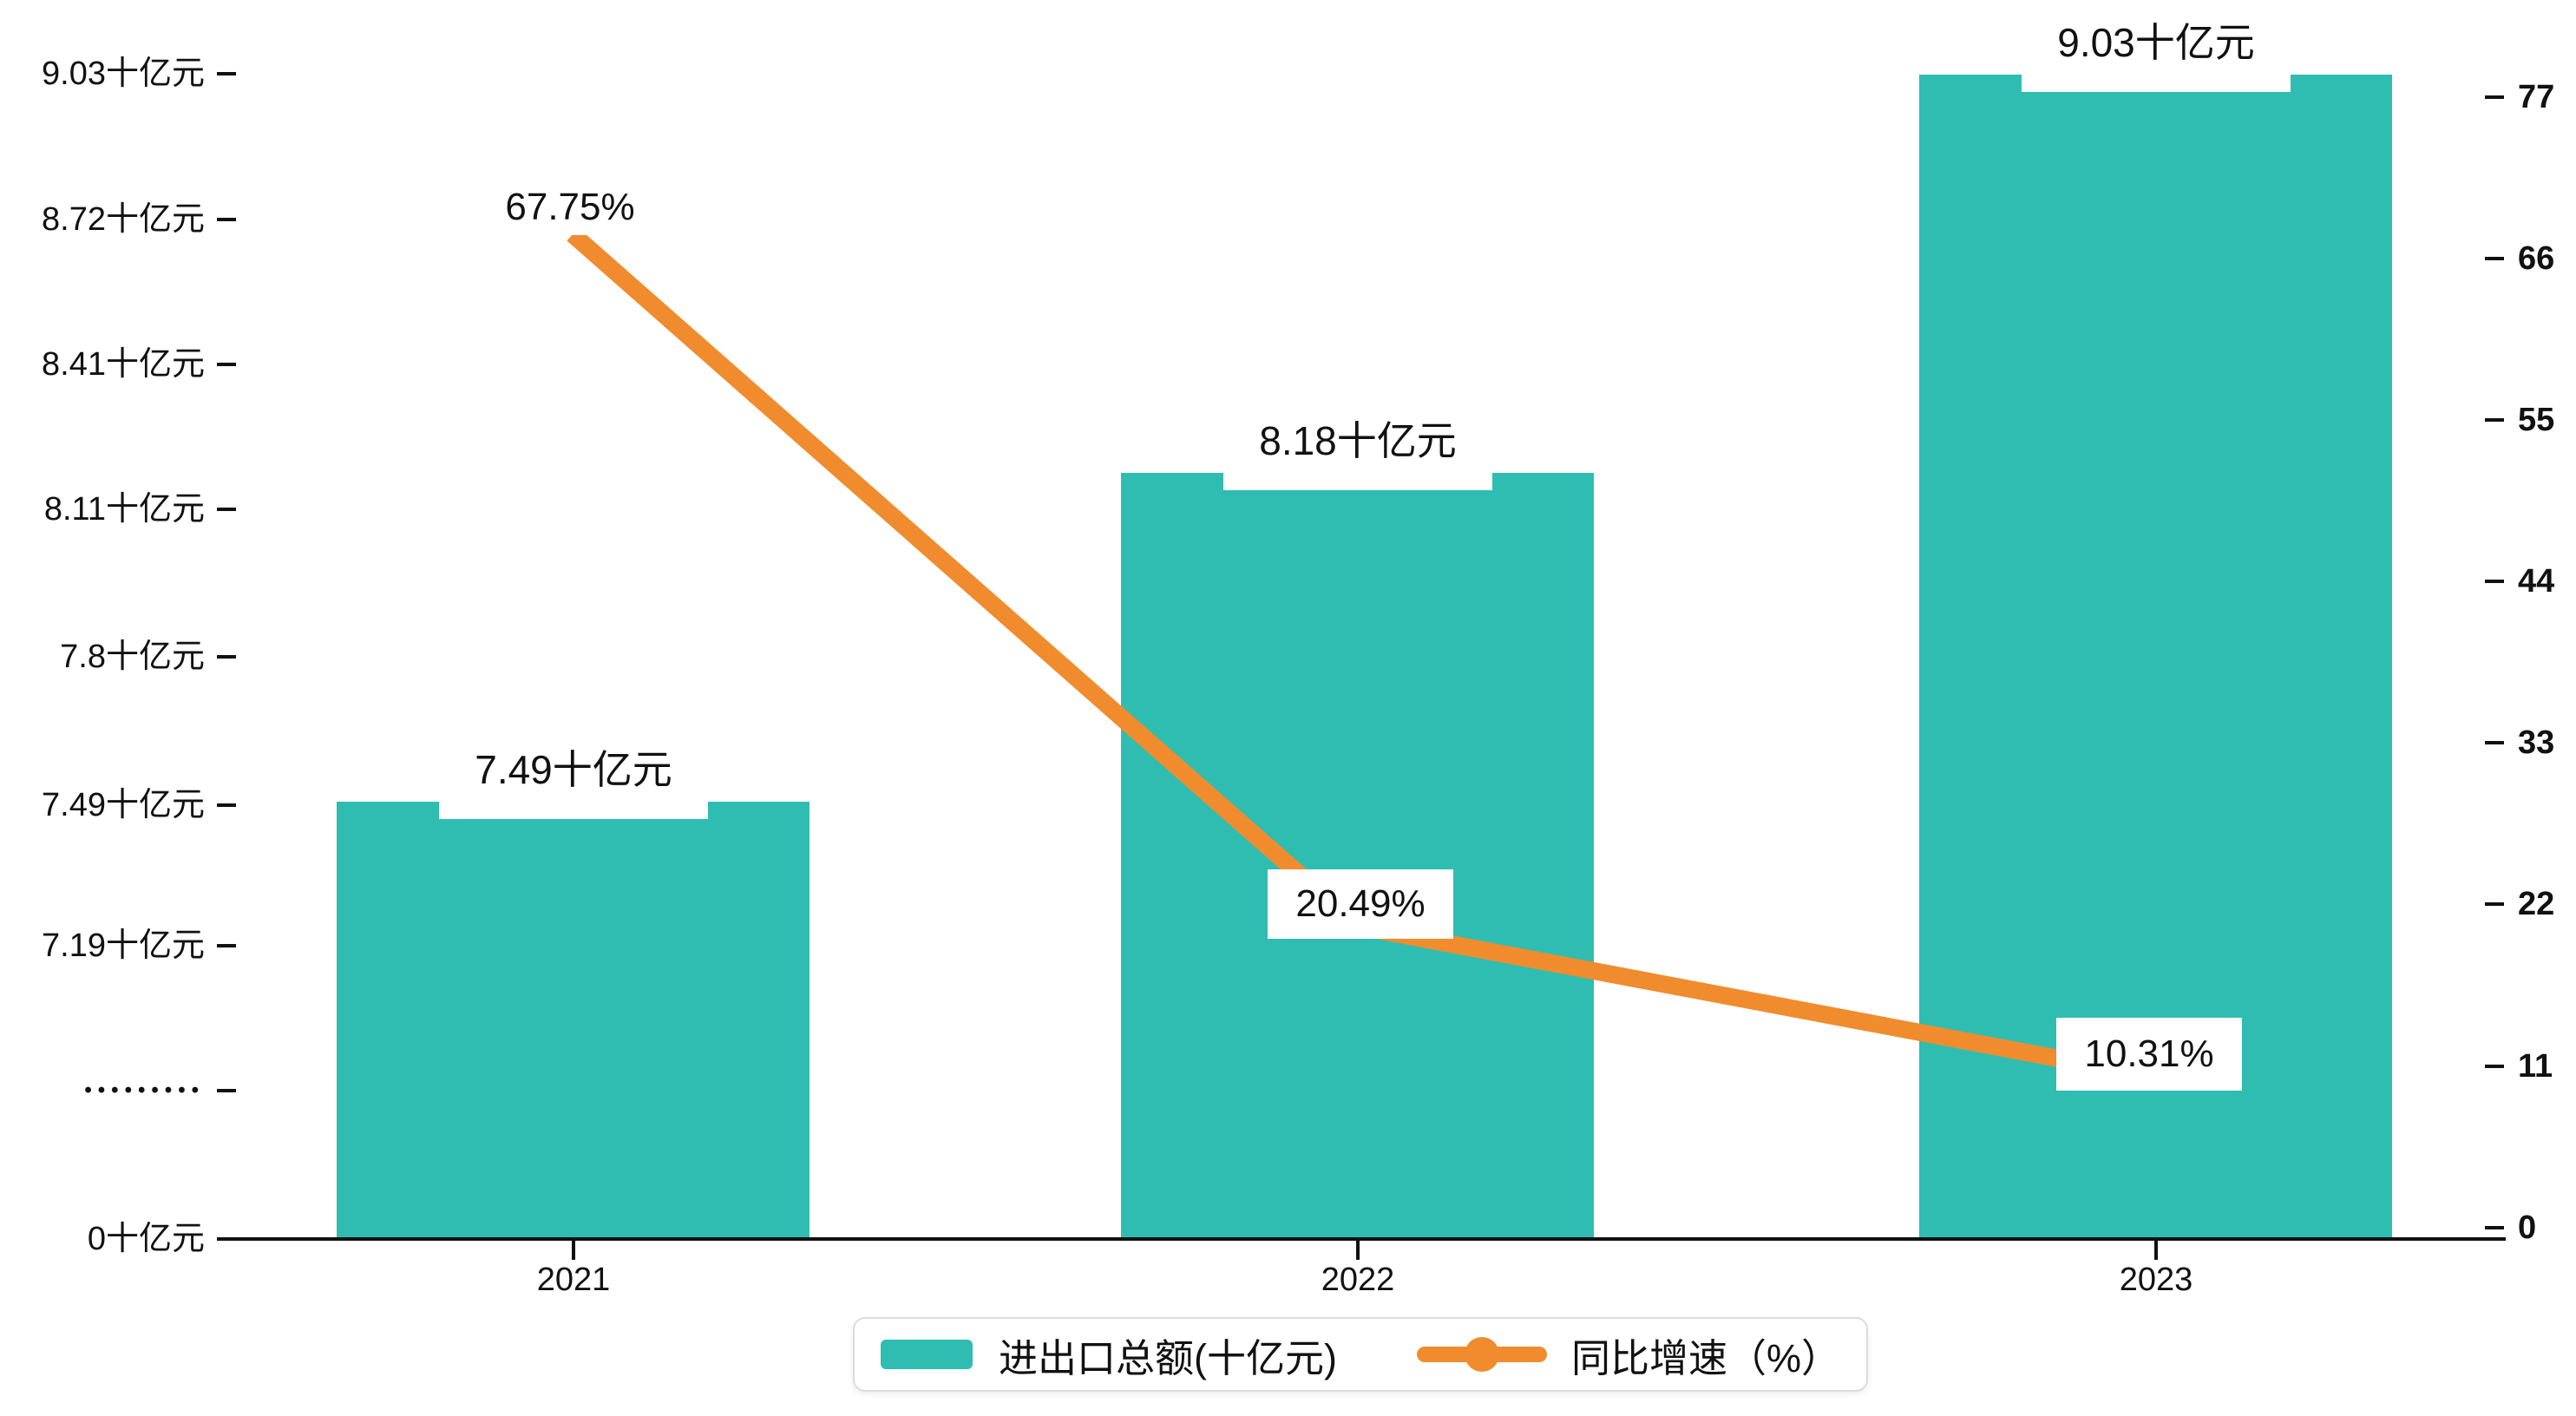  What do you see at coordinates (2536, 904) in the screenshot?
I see `right-axis-label: 22` at bounding box center [2536, 904].